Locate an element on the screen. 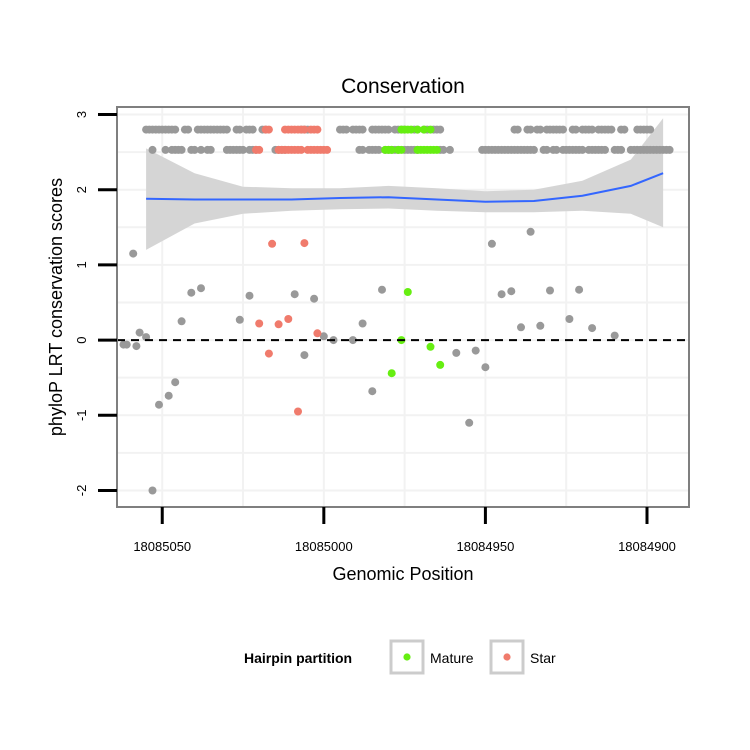 This screenshot has width=750, height=750. y-tick-label: -2 is located at coordinates (81, 491).